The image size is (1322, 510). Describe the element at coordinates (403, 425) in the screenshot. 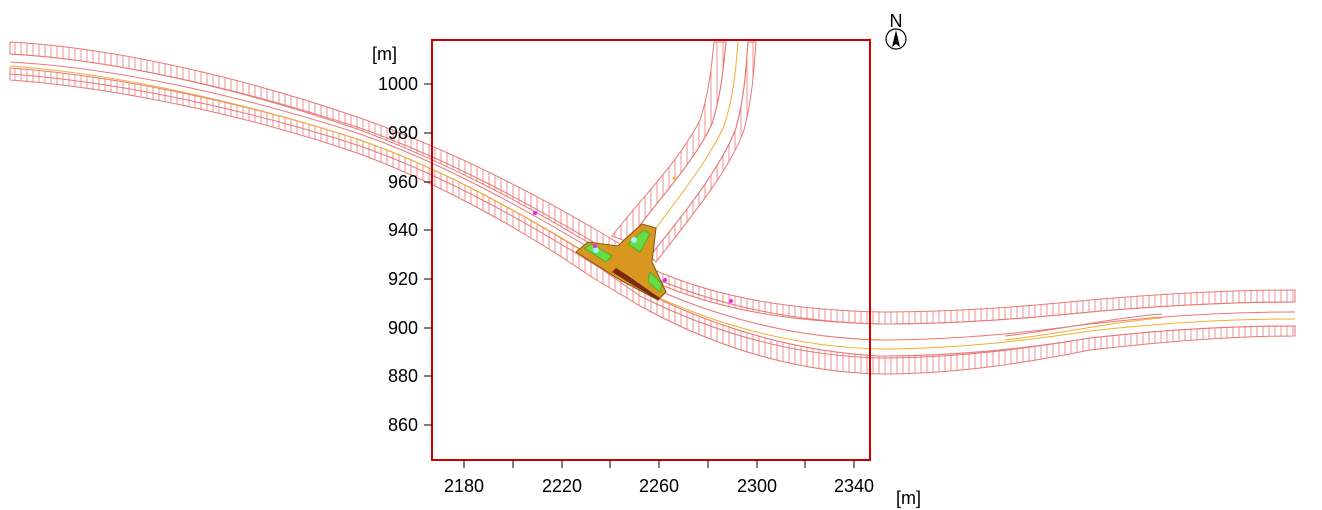

I see `y-tick-label: 860` at that location.